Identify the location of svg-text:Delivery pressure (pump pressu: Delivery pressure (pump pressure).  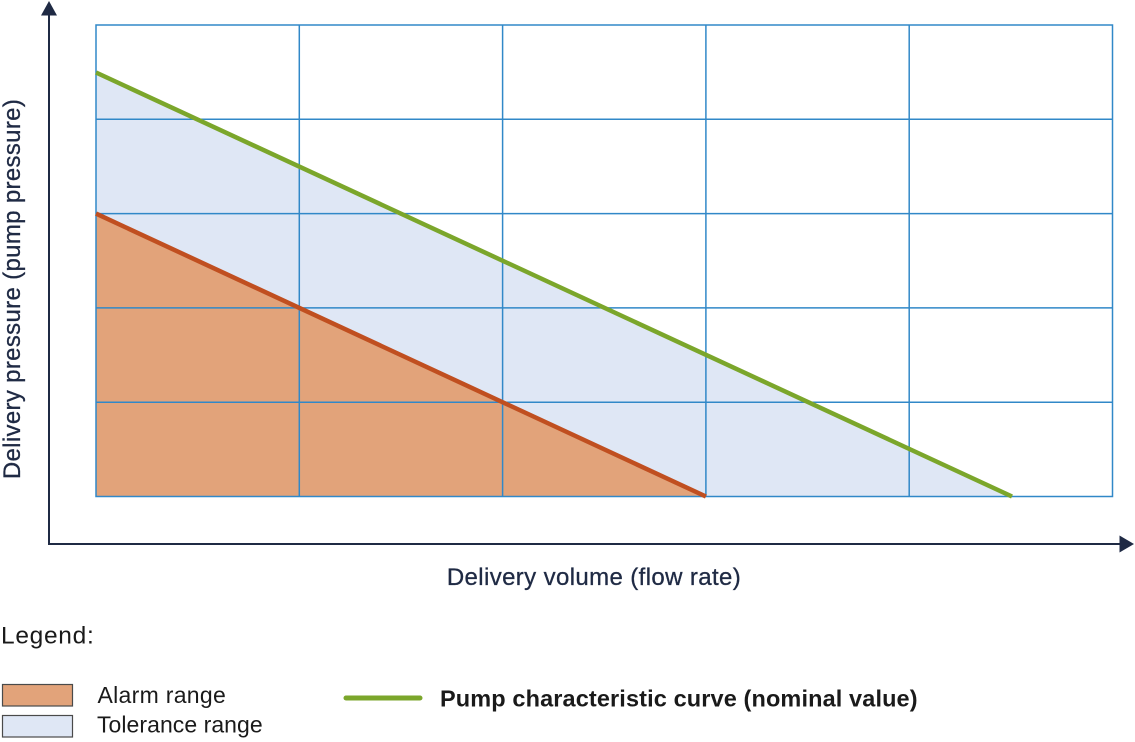
(13, 289).